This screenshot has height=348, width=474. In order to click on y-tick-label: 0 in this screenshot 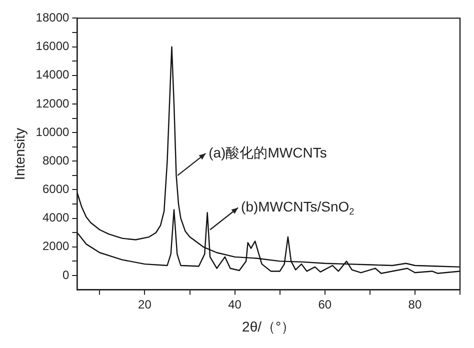, I will do `click(66, 275)`.